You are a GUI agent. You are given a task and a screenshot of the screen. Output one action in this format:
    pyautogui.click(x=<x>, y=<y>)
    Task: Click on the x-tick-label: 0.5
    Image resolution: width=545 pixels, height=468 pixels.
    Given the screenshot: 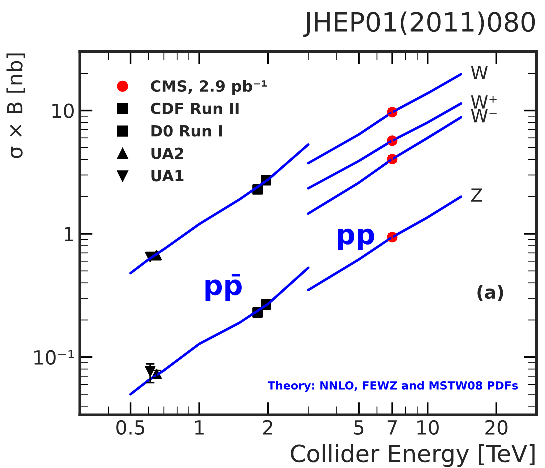 What is the action you would take?
    pyautogui.click(x=130, y=428)
    